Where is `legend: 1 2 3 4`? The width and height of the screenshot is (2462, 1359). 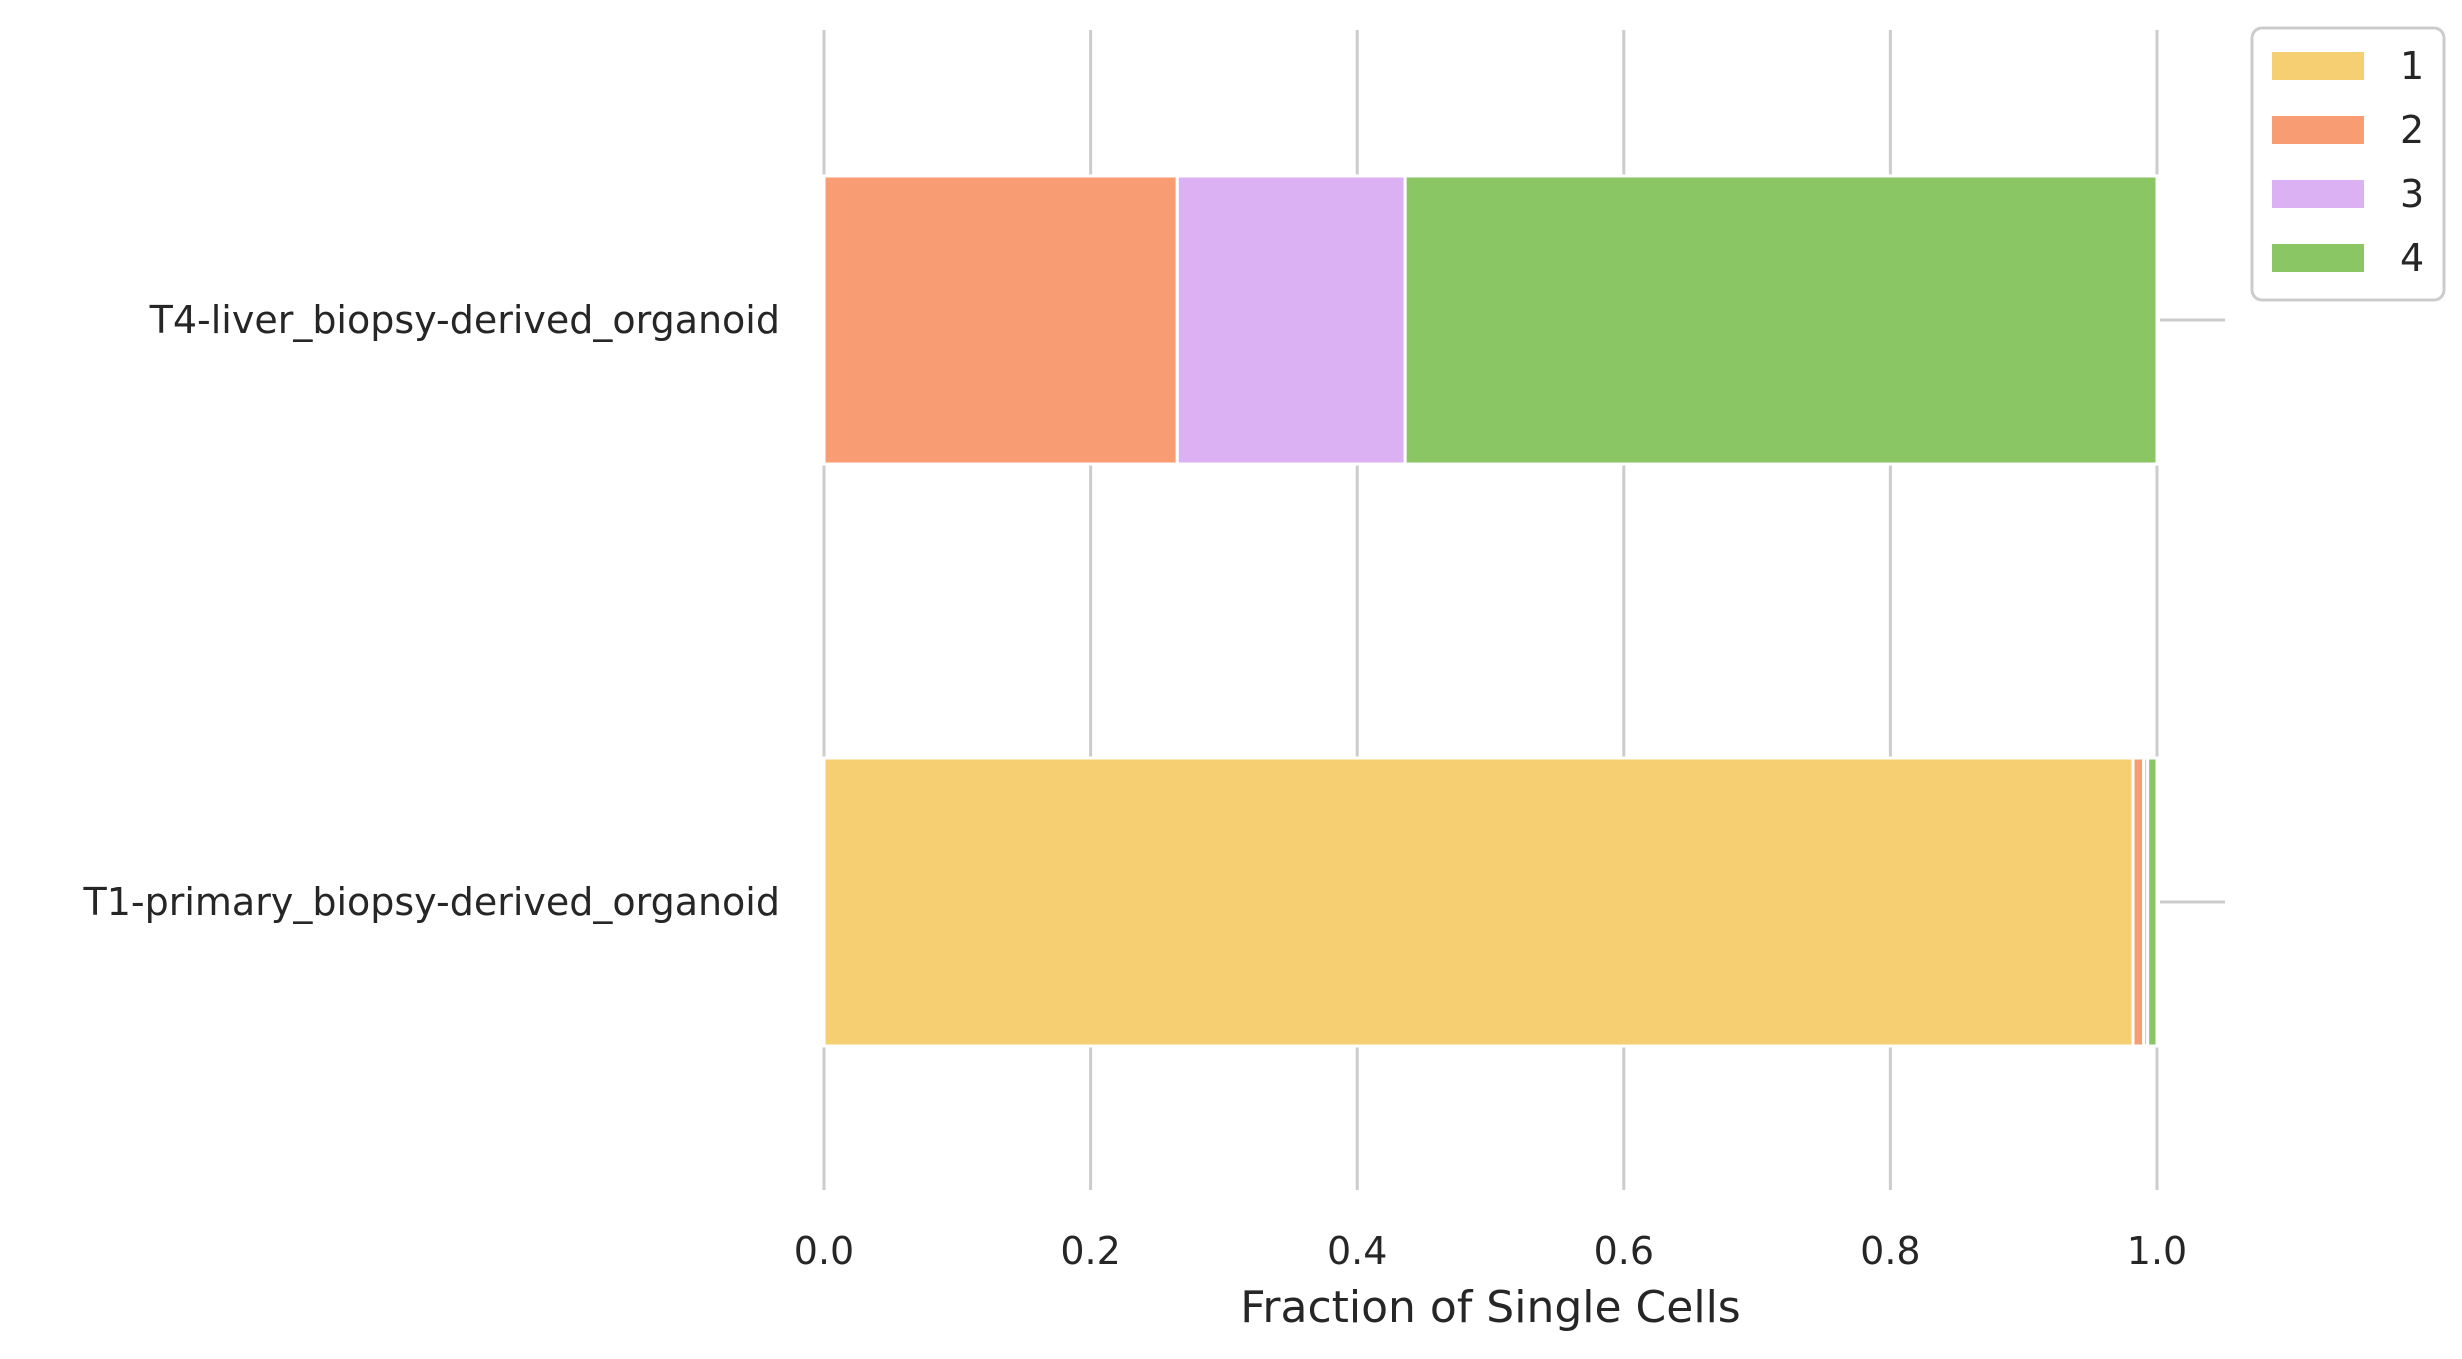 legend: 1 2 3 4 is located at coordinates (2348, 164).